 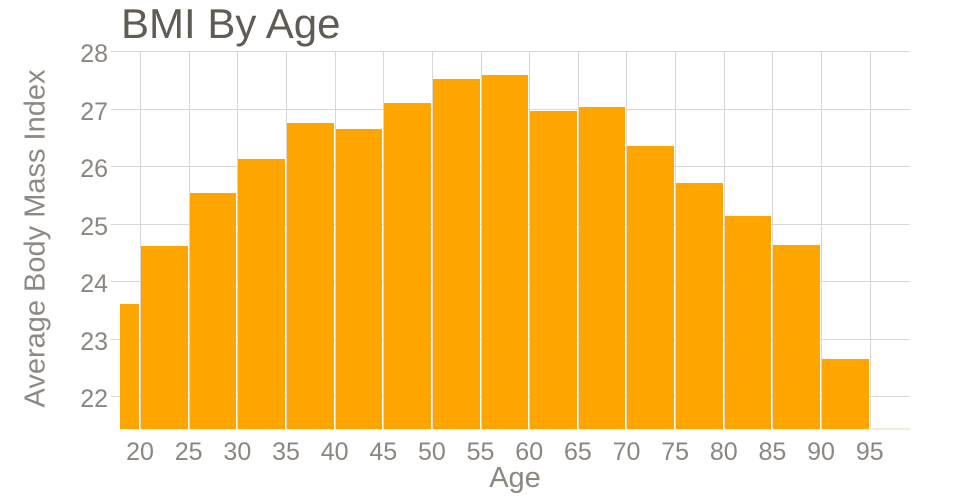 I want to click on h-gridline, so click(x=515, y=51).